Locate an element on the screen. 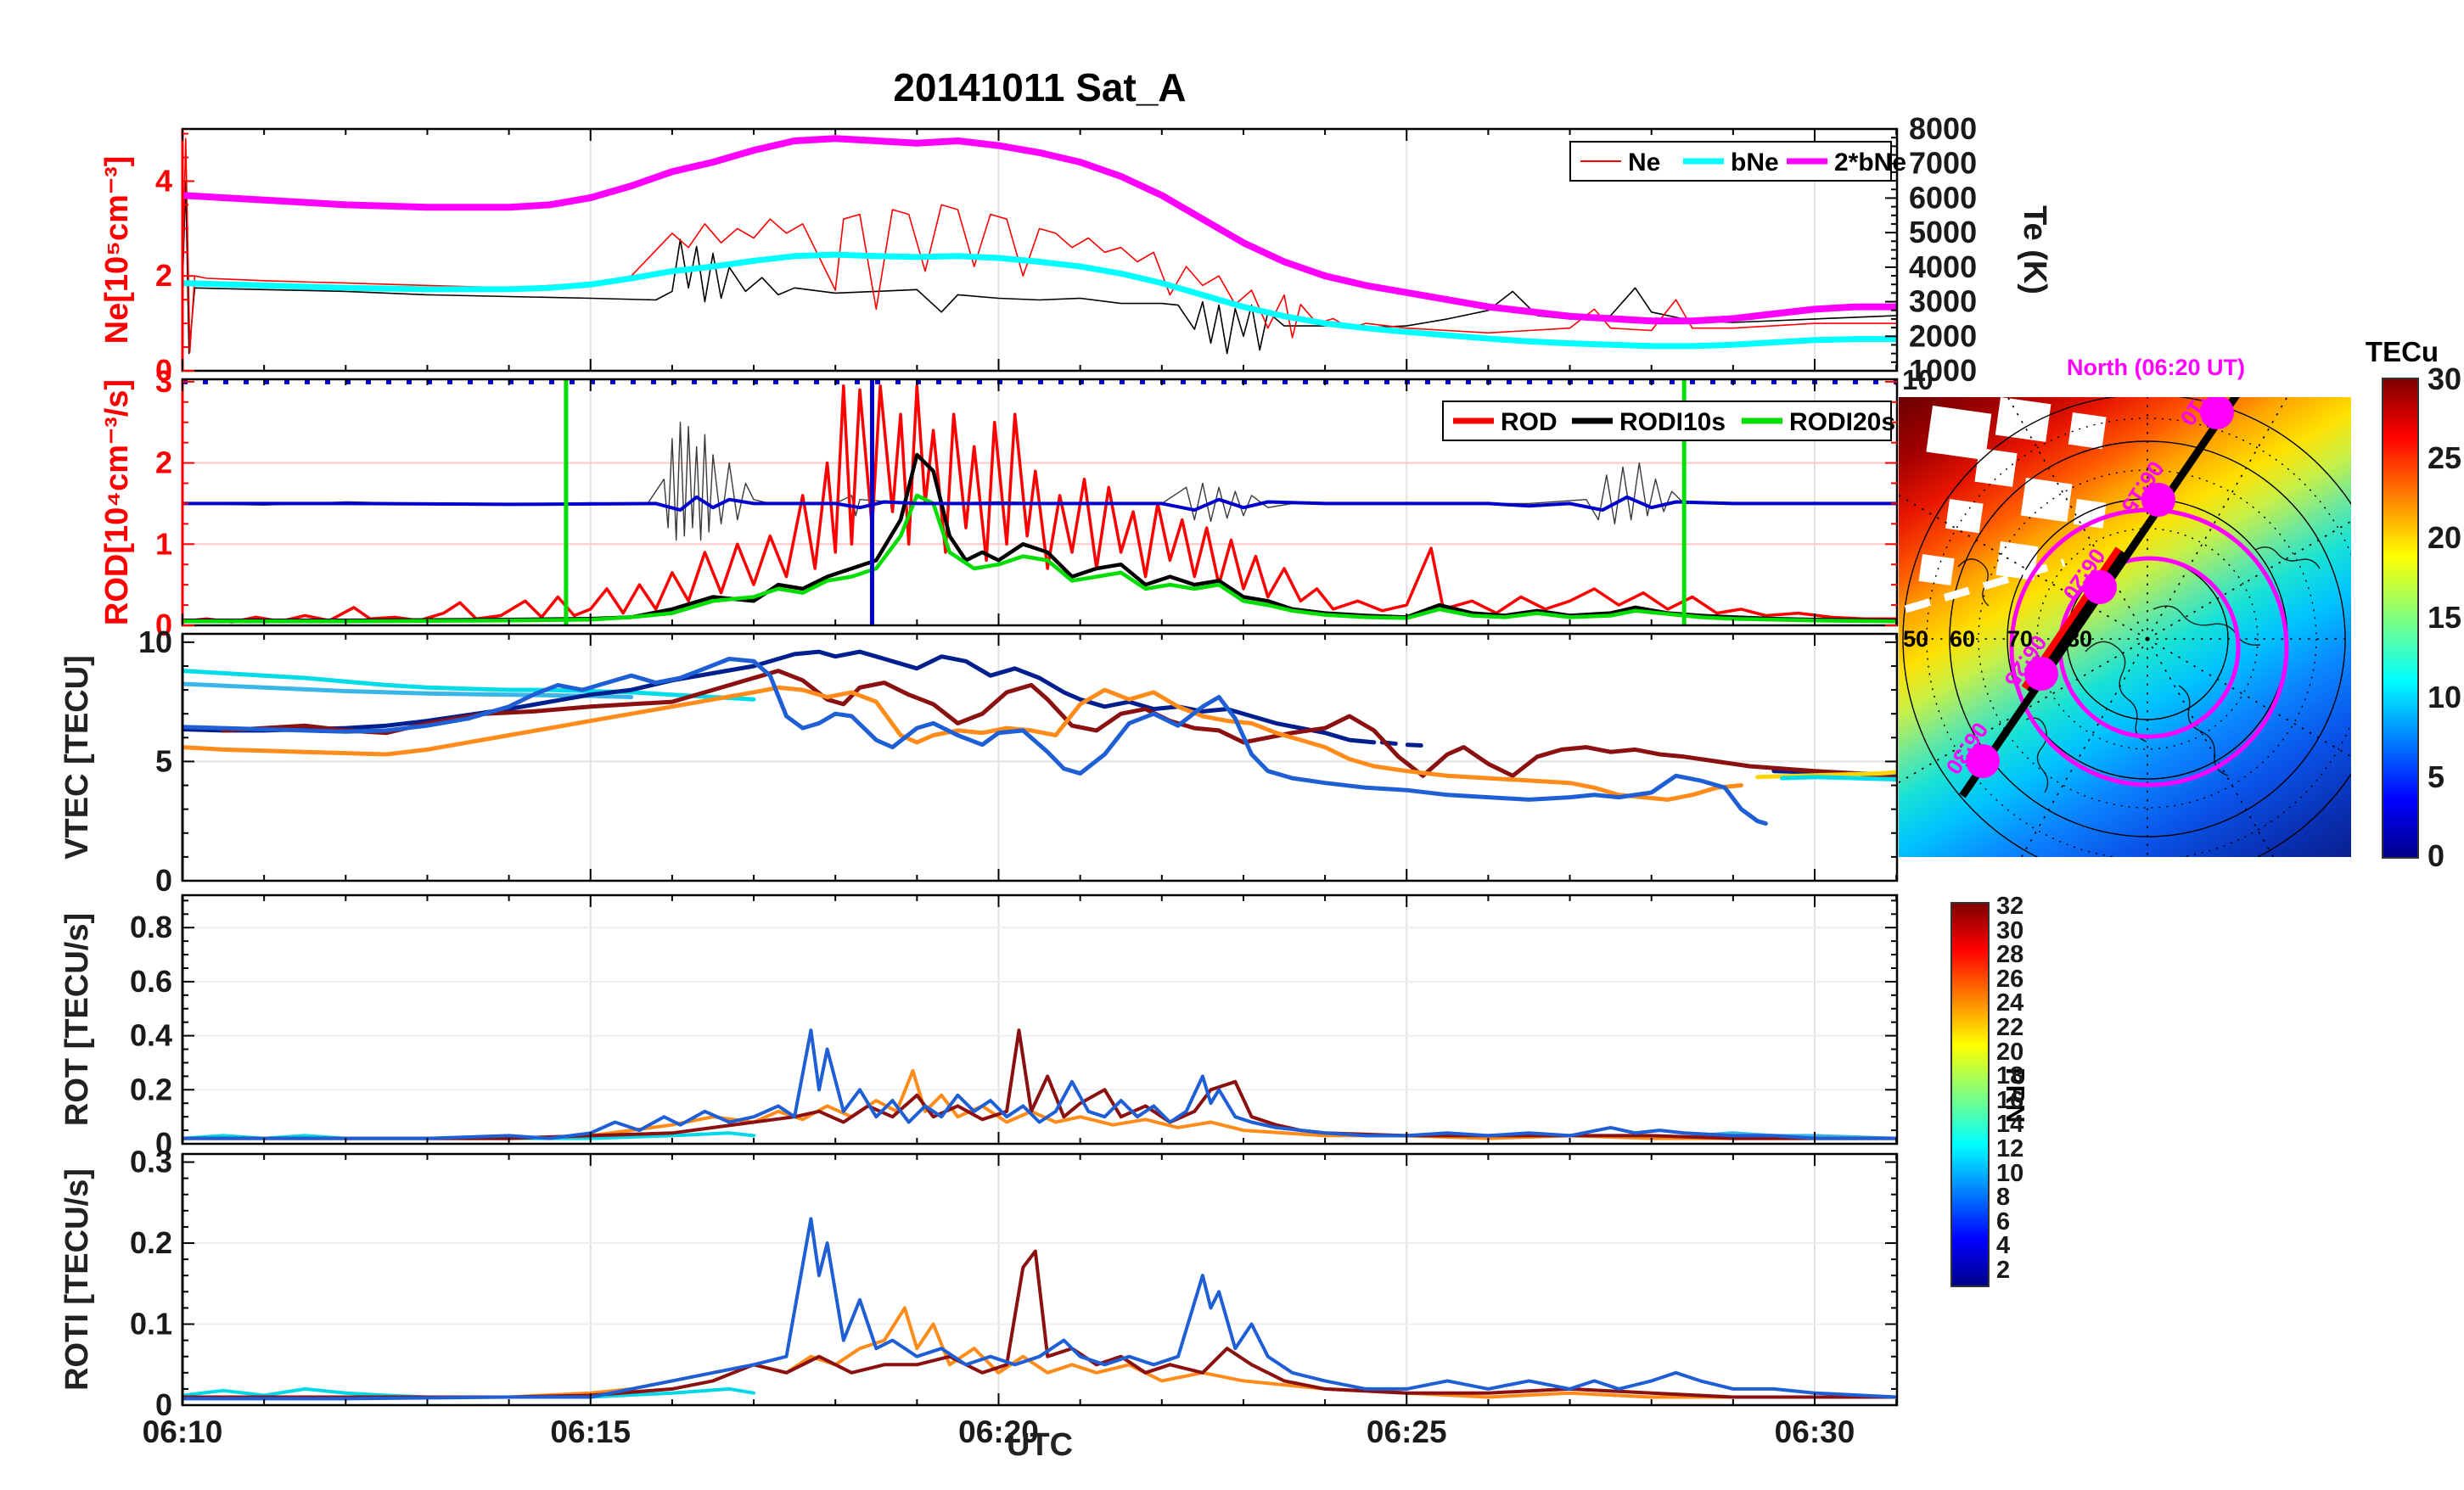 This screenshot has width=2464, height=1490. prn-tick-label: 6 is located at coordinates (2004, 1221).